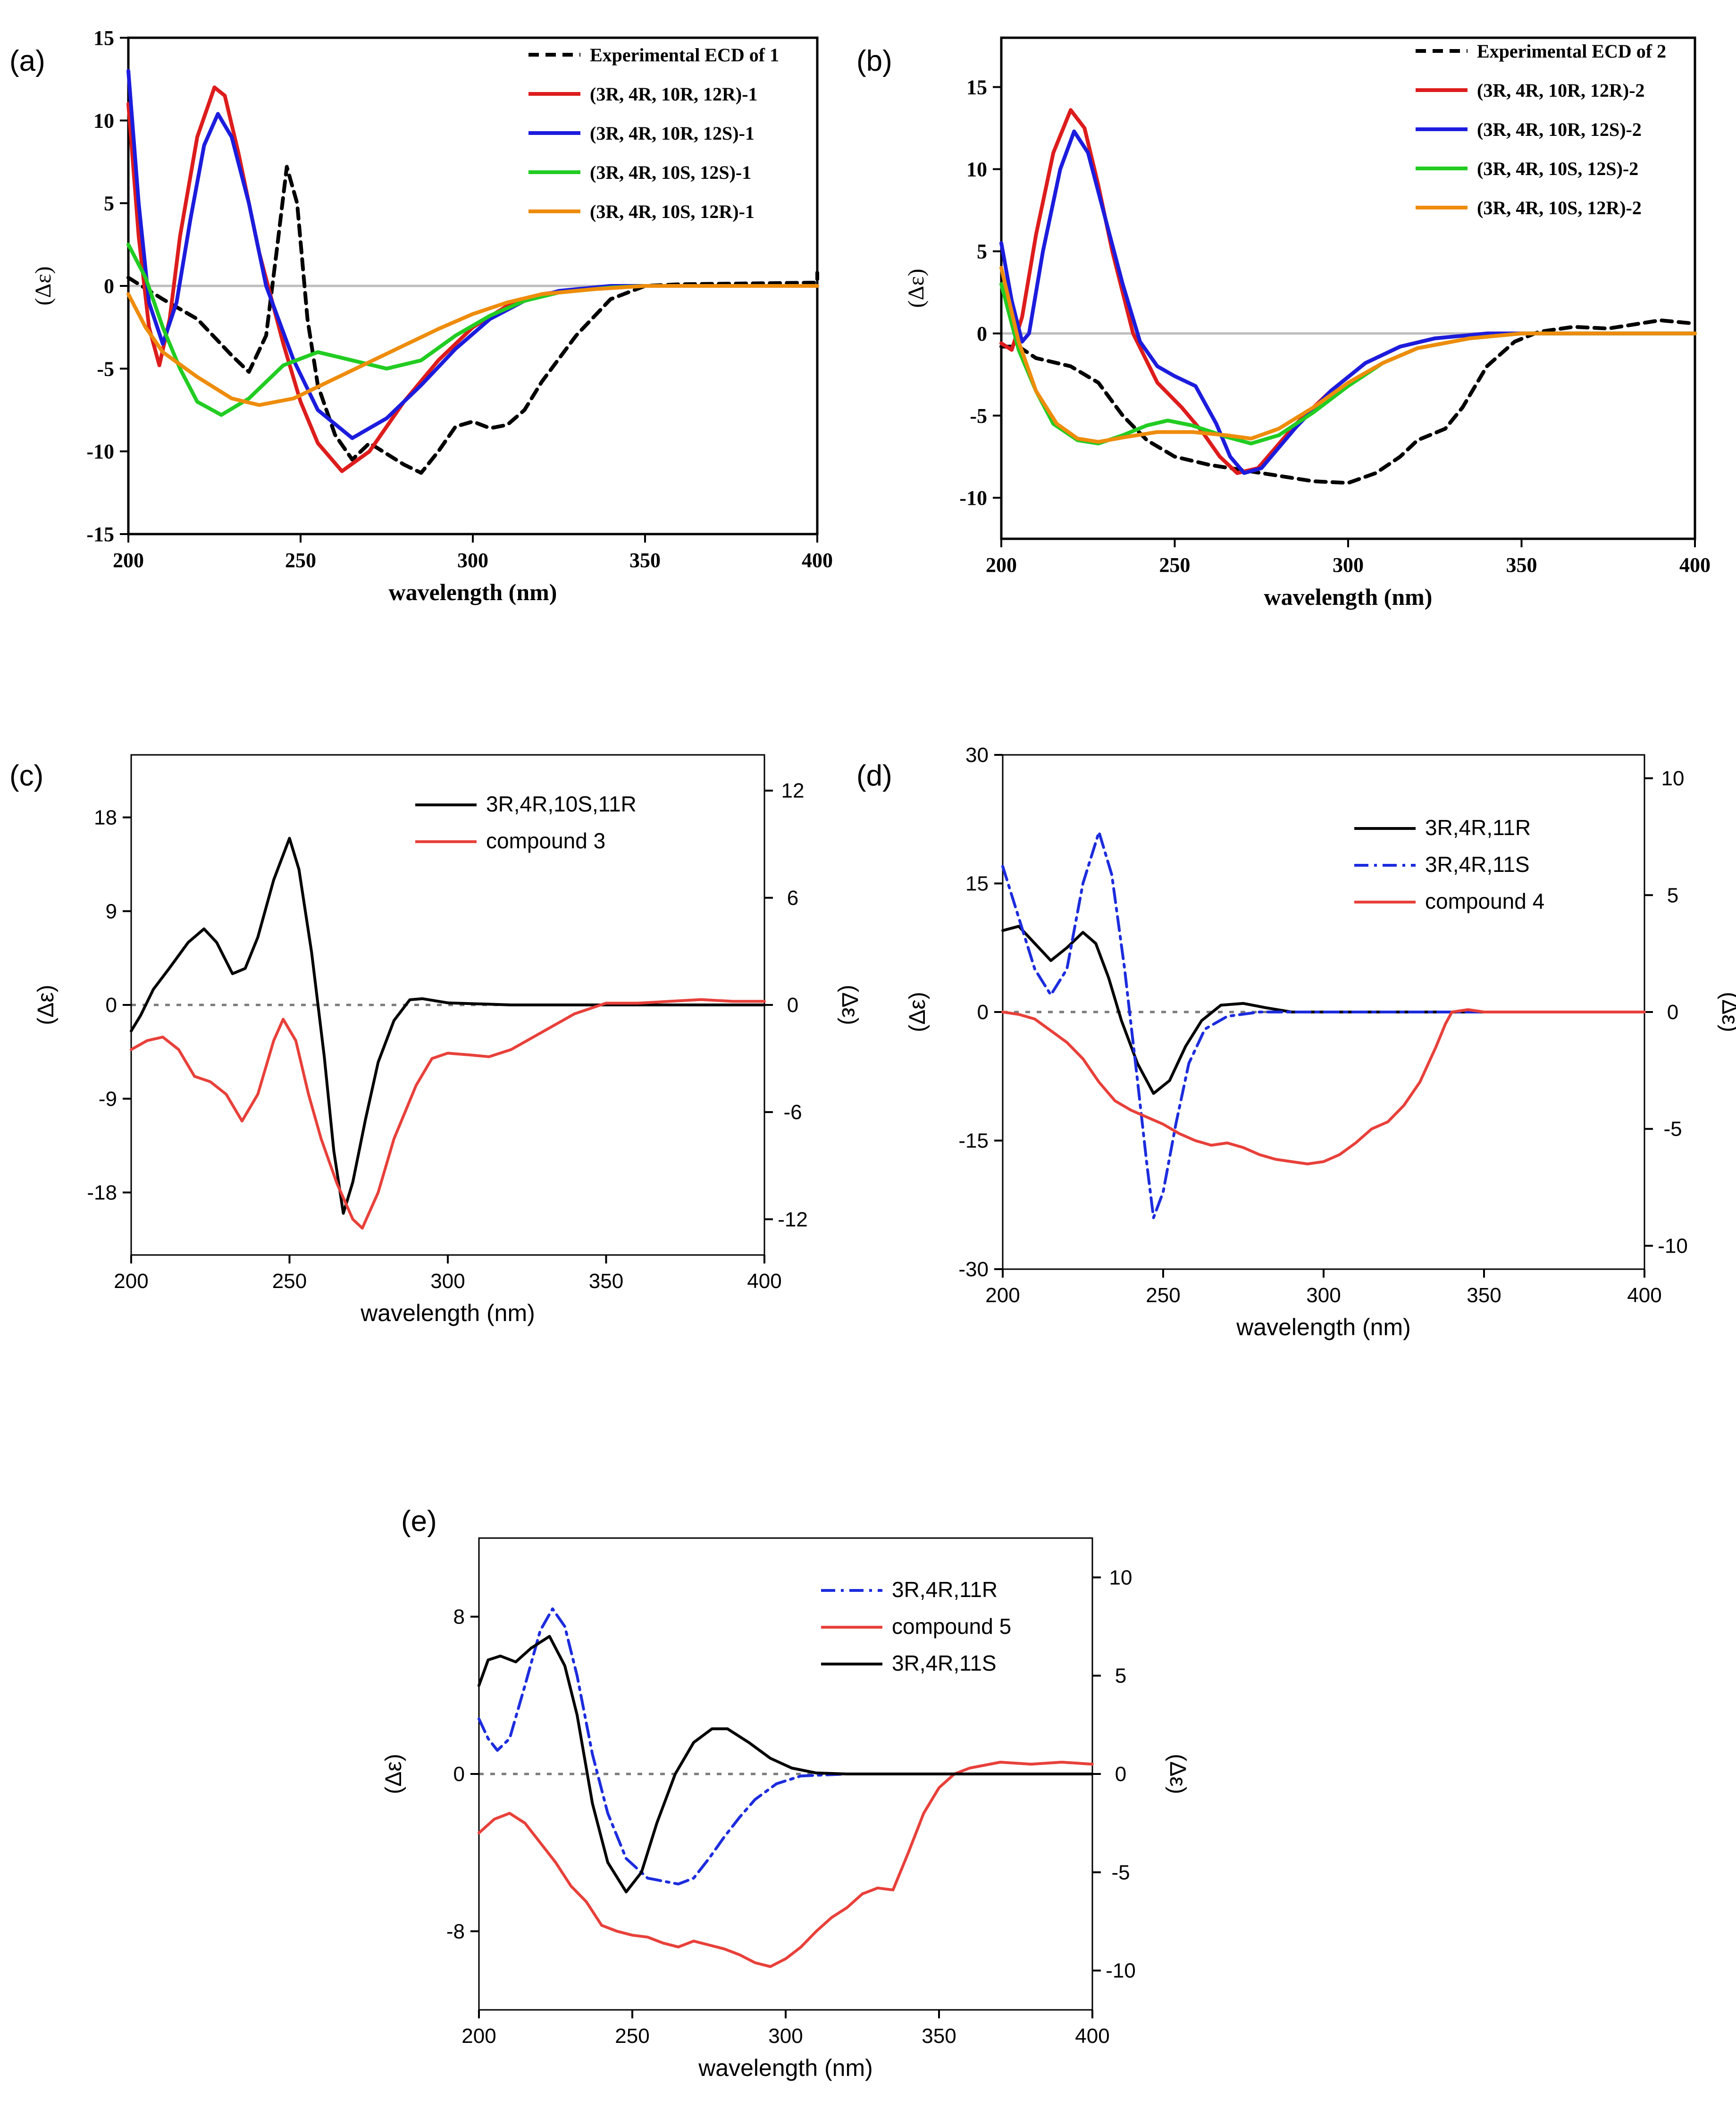  I want to click on legend-label-1: 3R,4R,11S, so click(1477, 865).